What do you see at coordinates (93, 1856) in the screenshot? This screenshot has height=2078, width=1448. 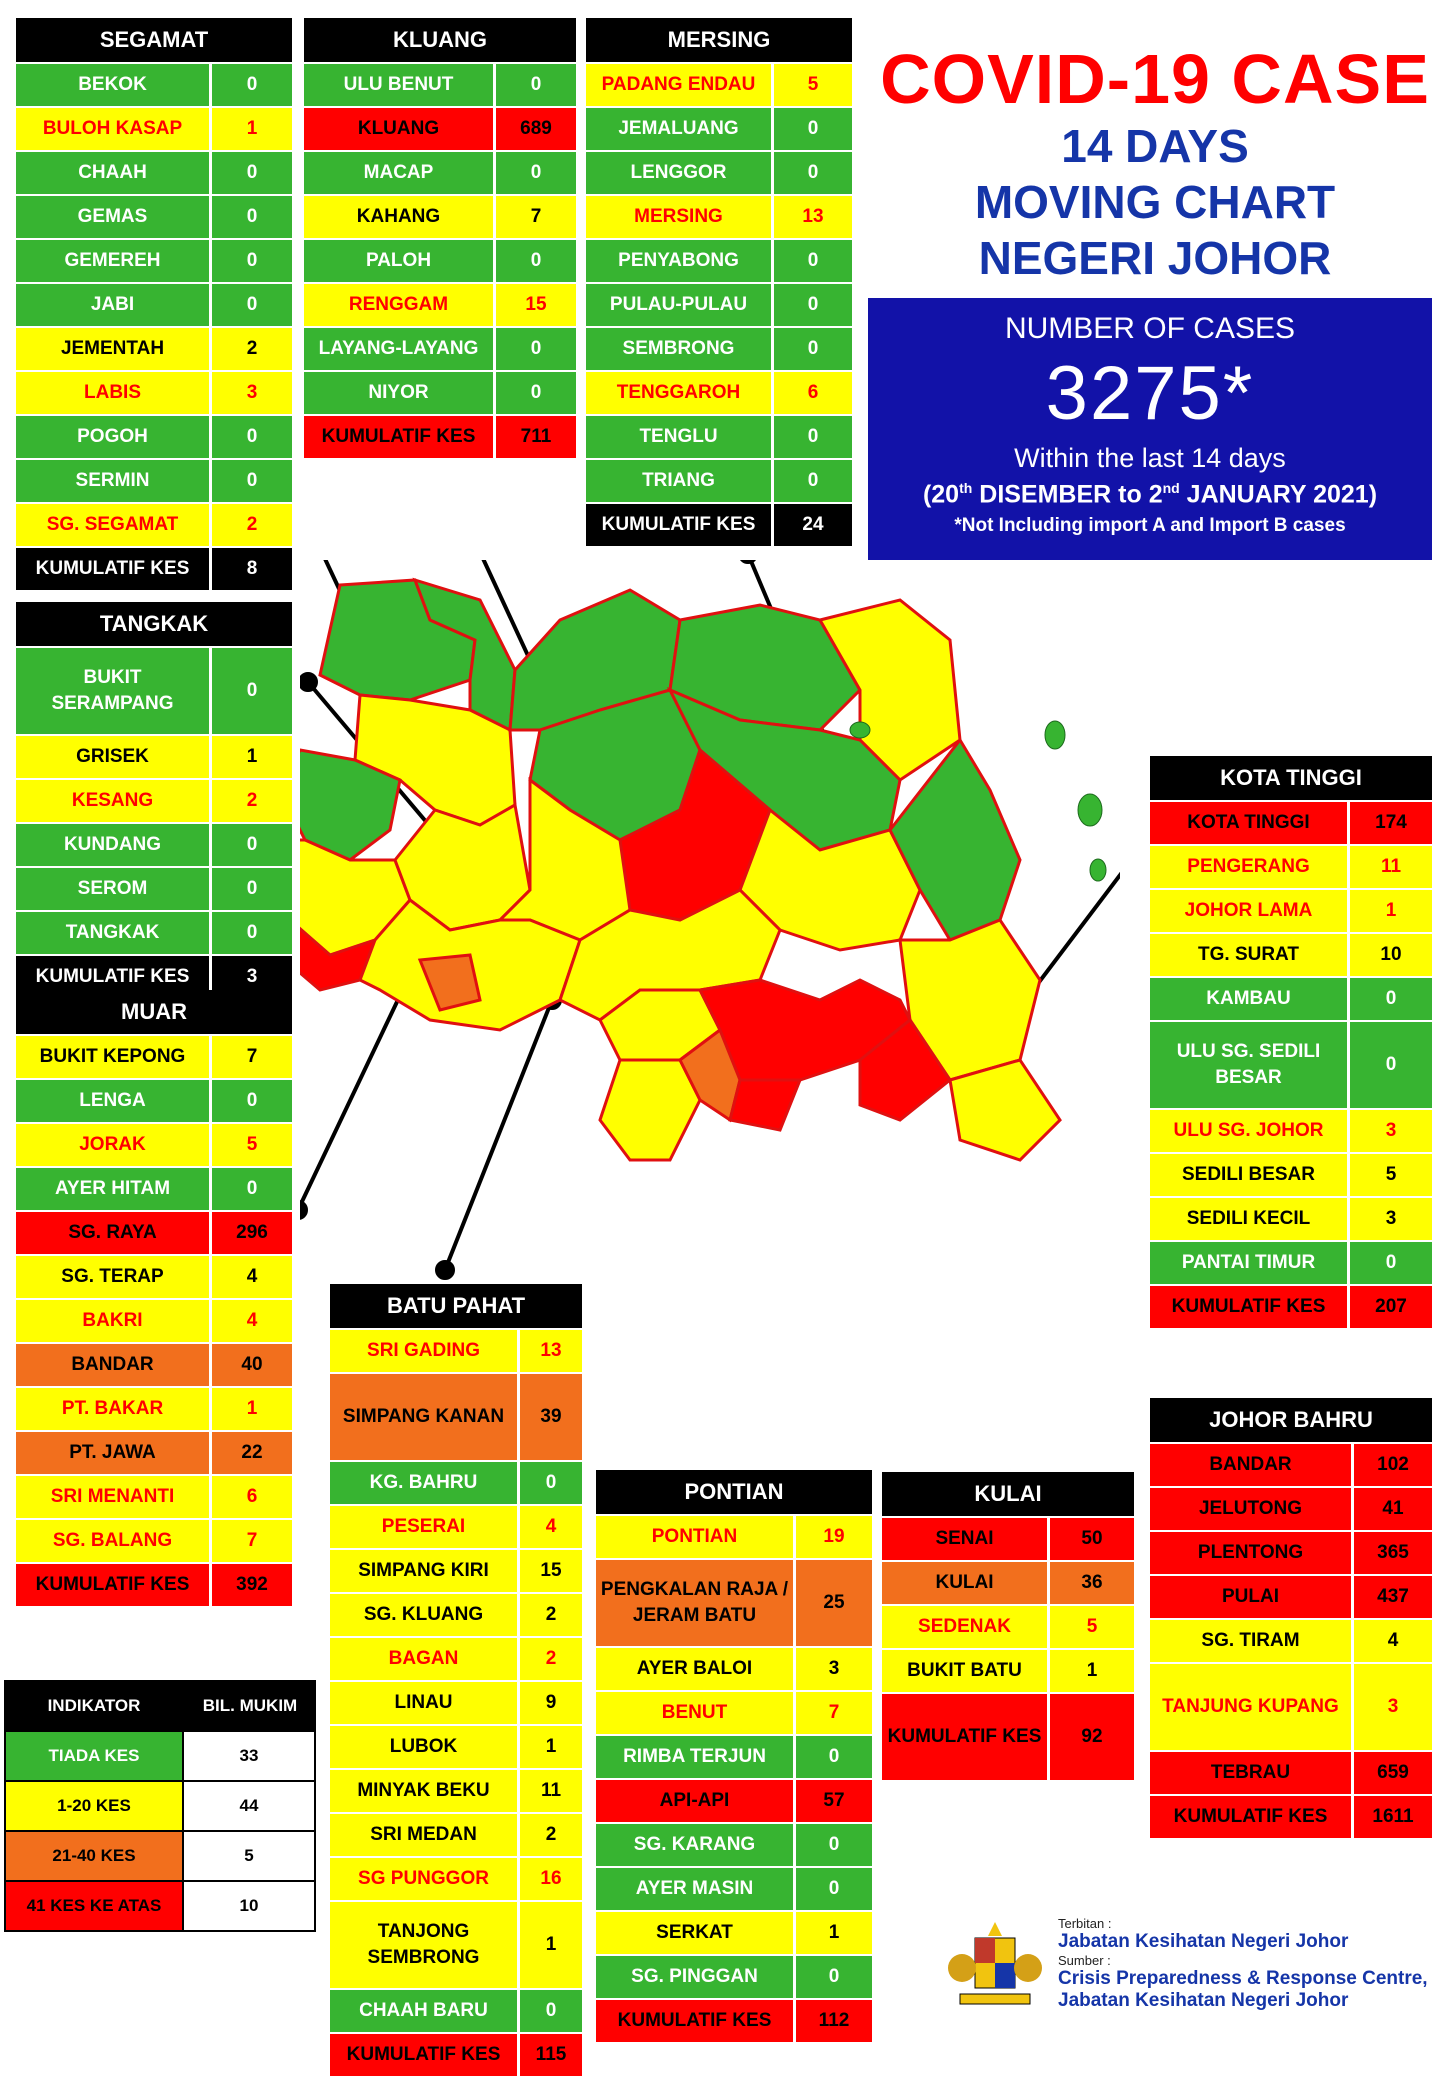 I see `legend-indicator: 21-40 KES` at bounding box center [93, 1856].